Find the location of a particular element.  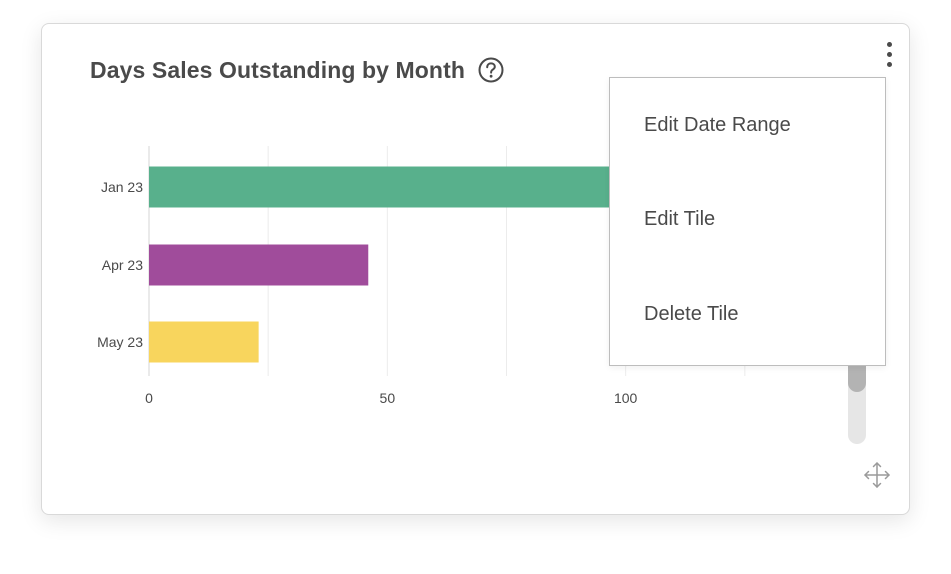

tile-header: Days Sales Outstanding by Month is located at coordinates (297, 70).